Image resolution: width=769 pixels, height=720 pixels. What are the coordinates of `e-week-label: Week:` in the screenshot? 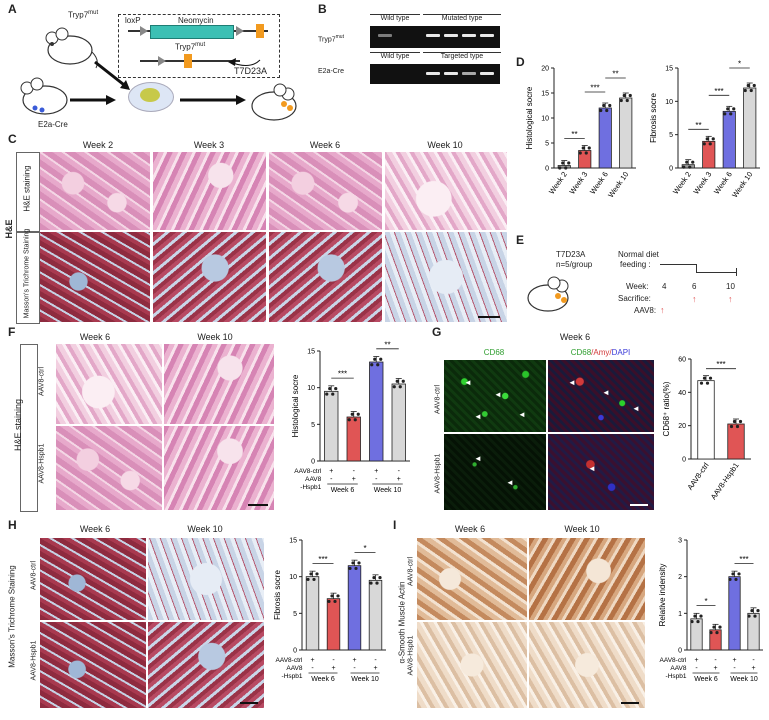 It's located at (637, 286).